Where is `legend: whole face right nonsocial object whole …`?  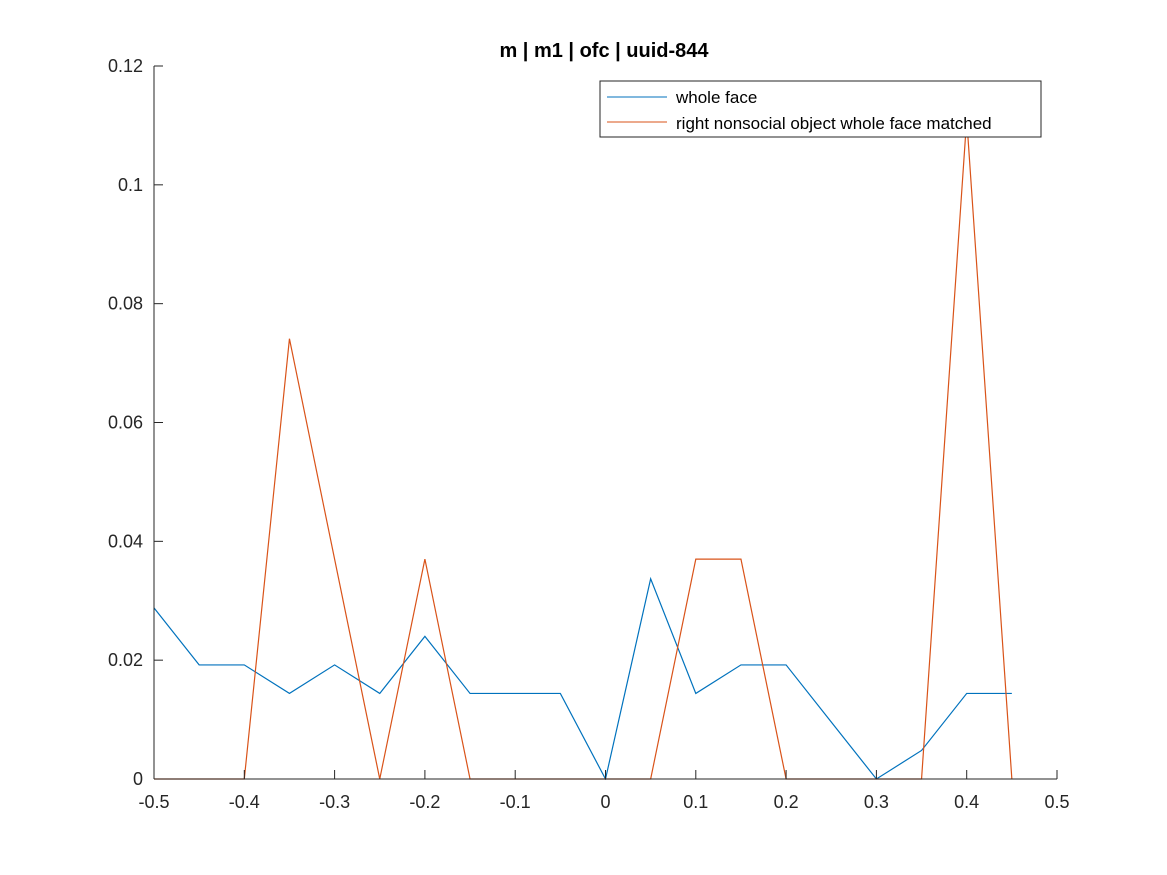
legend: whole face right nonsocial object whole … is located at coordinates (820, 109).